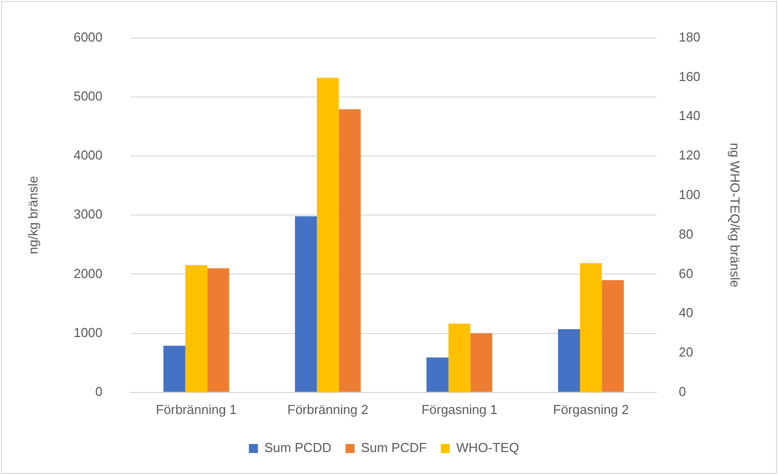 The height and width of the screenshot is (475, 778). What do you see at coordinates (689, 116) in the screenshot?
I see `y2-tick-label: 140` at bounding box center [689, 116].